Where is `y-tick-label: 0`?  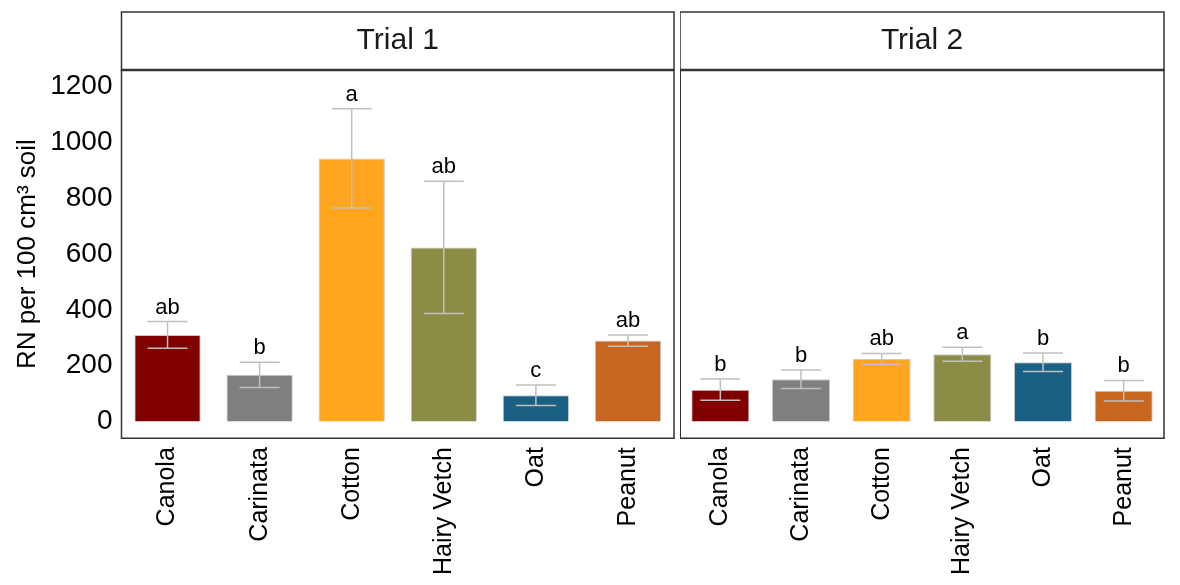
y-tick-label: 0 is located at coordinates (104, 420).